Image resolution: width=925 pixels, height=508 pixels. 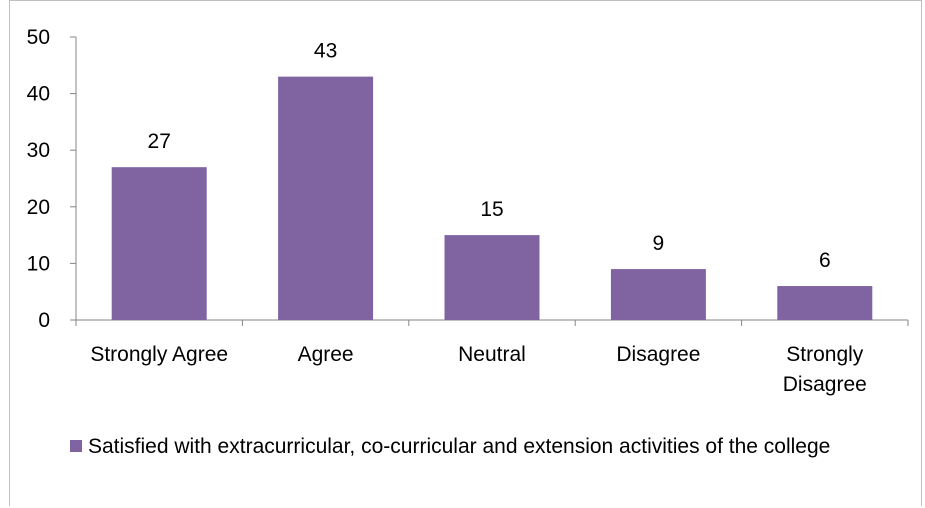 I want to click on legend-swatch, so click(x=76, y=446).